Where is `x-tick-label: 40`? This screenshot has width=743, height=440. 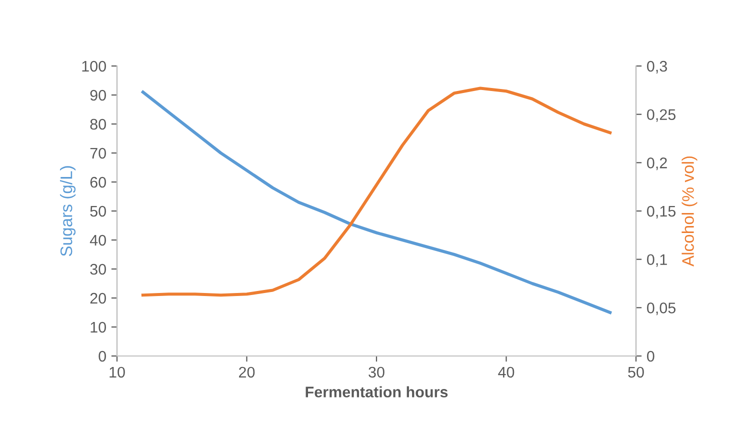
x-tick-label: 40 is located at coordinates (506, 372).